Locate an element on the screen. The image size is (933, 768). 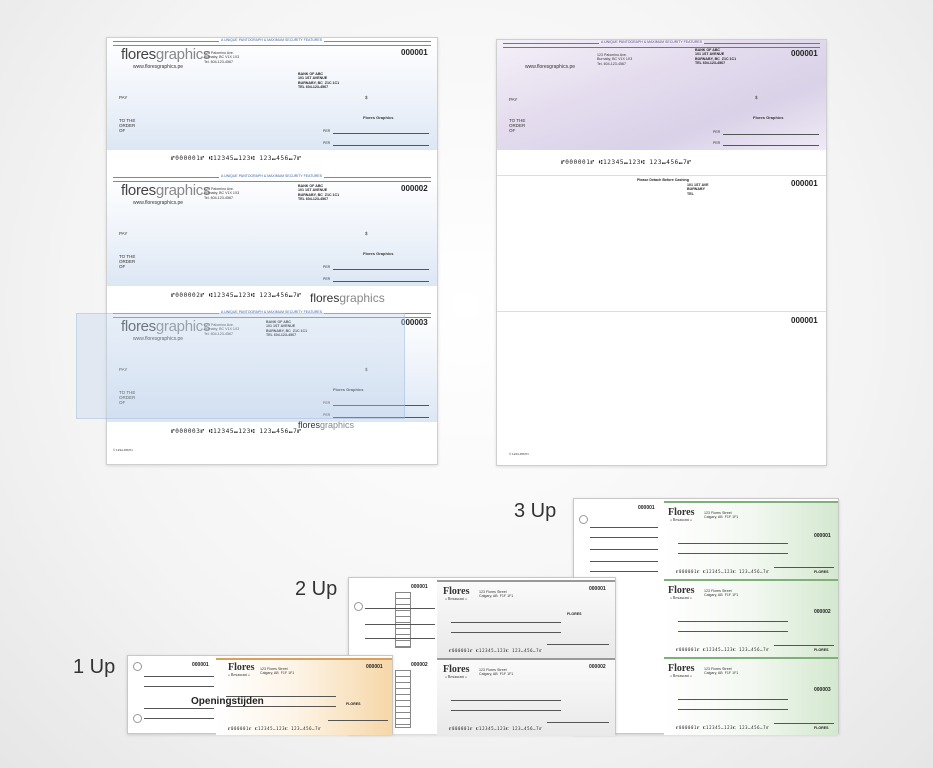
voucher-number-2: 000001 is located at coordinates (804, 320).